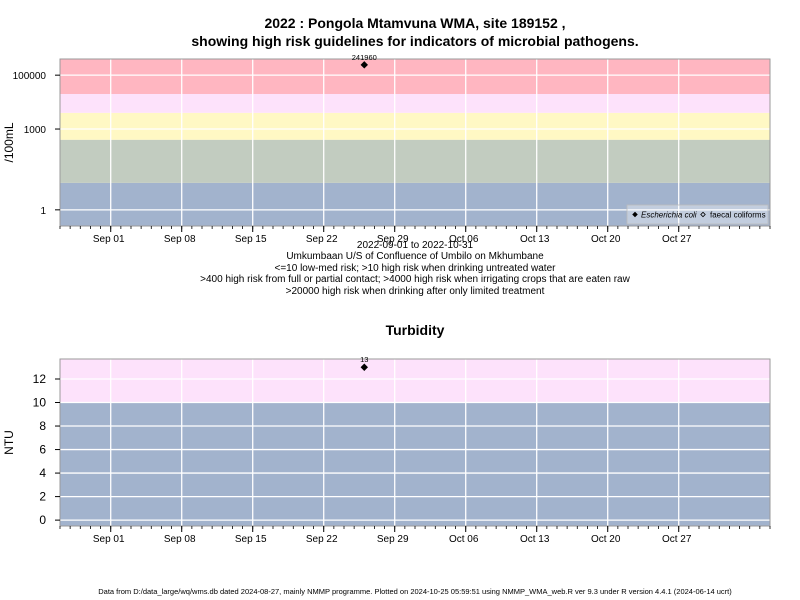 This screenshot has width=800, height=600. I want to click on turbidity-x-tick-label: Oct 20, so click(606, 539).